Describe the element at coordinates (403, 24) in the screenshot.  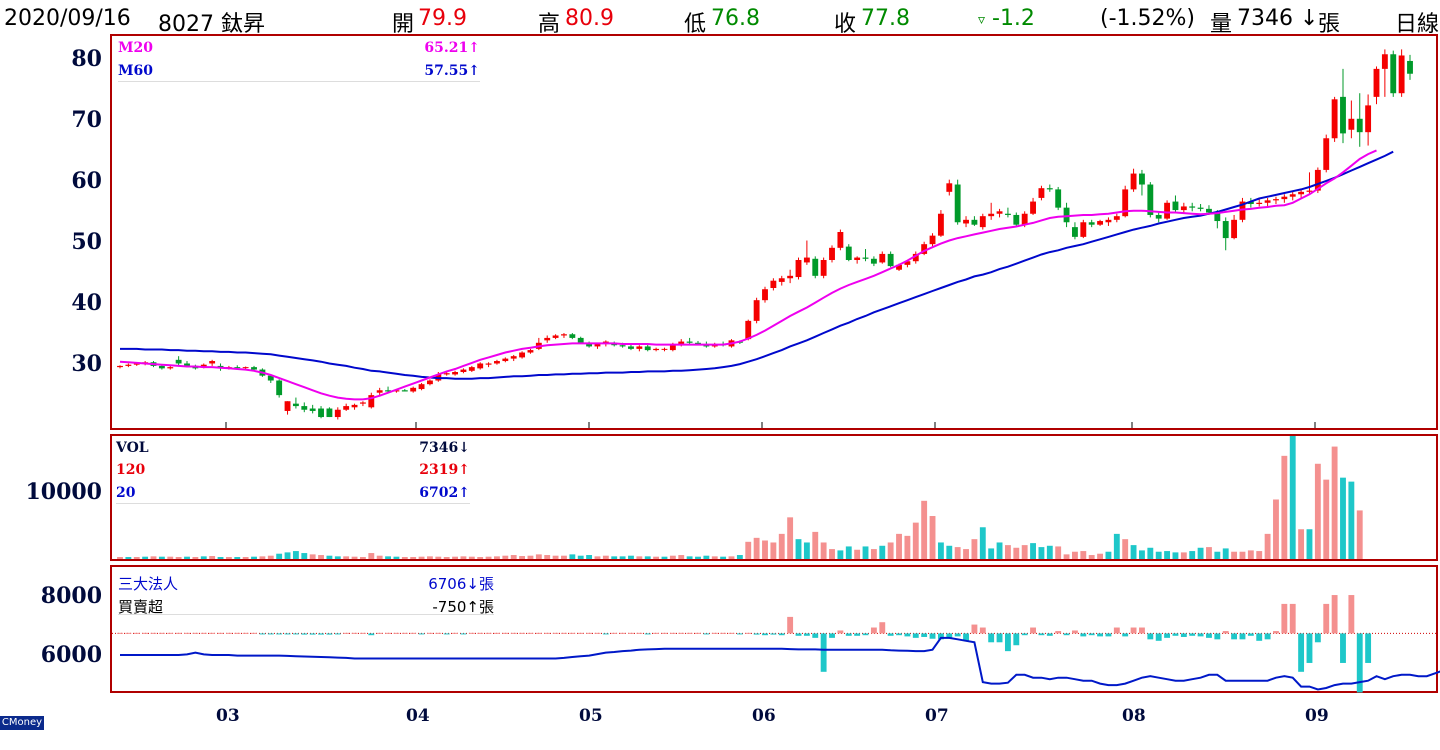
I see `open-label: 開` at that location.